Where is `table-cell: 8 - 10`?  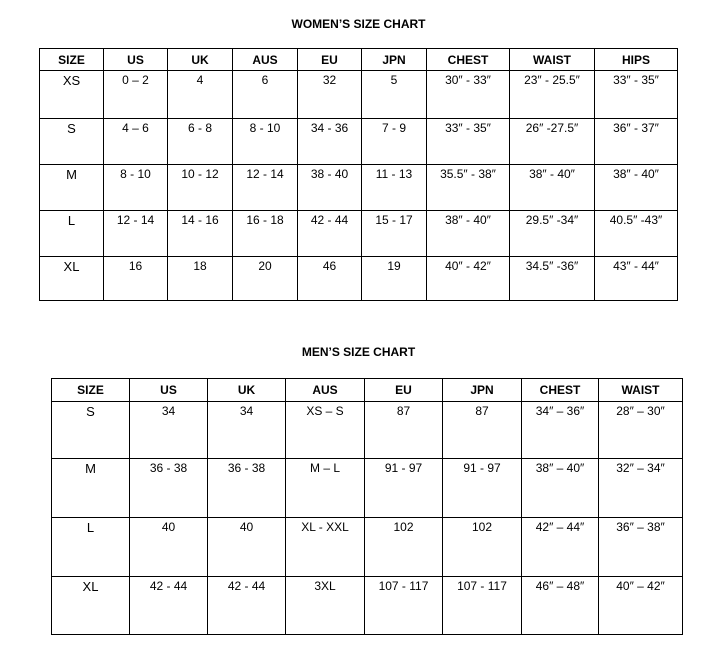
table-cell: 8 - 10 is located at coordinates (265, 141).